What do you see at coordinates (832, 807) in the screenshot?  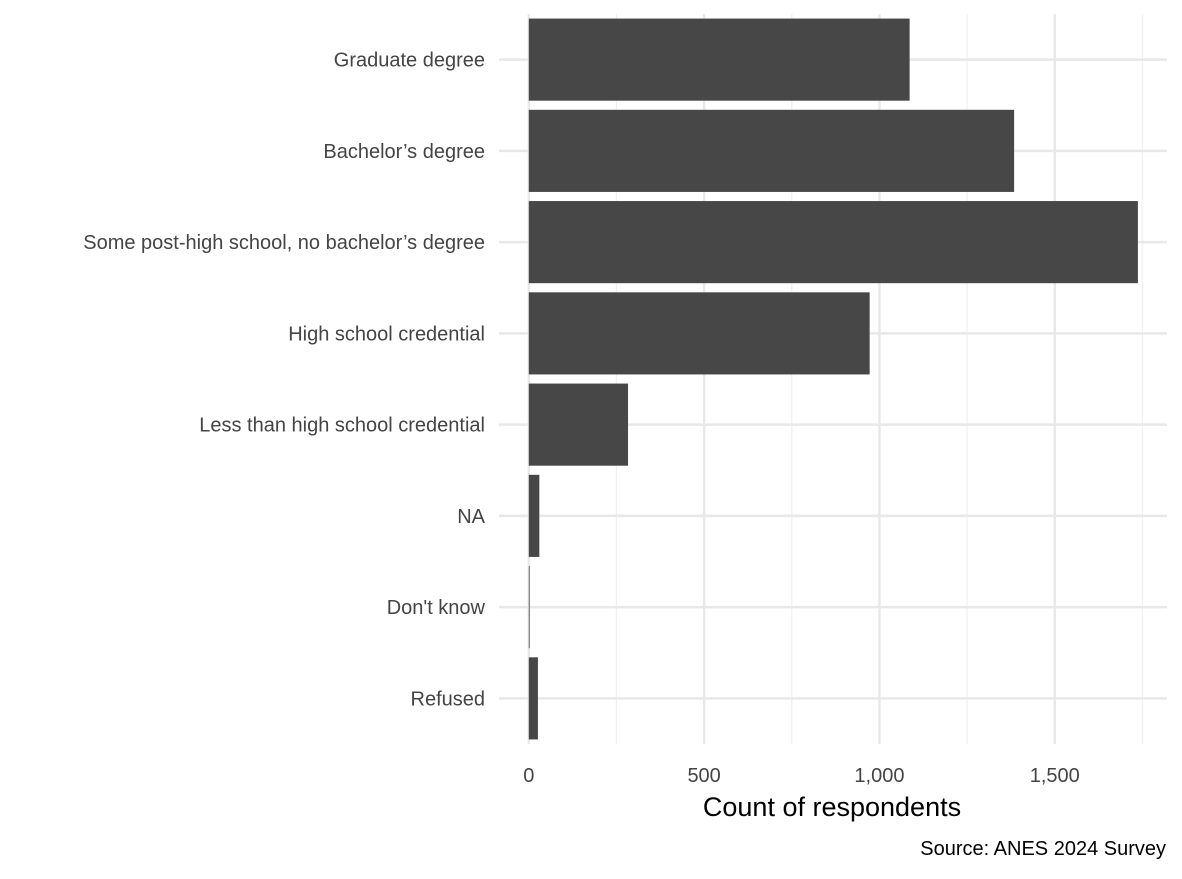 I see `x-axis-title: Count of respondents` at bounding box center [832, 807].